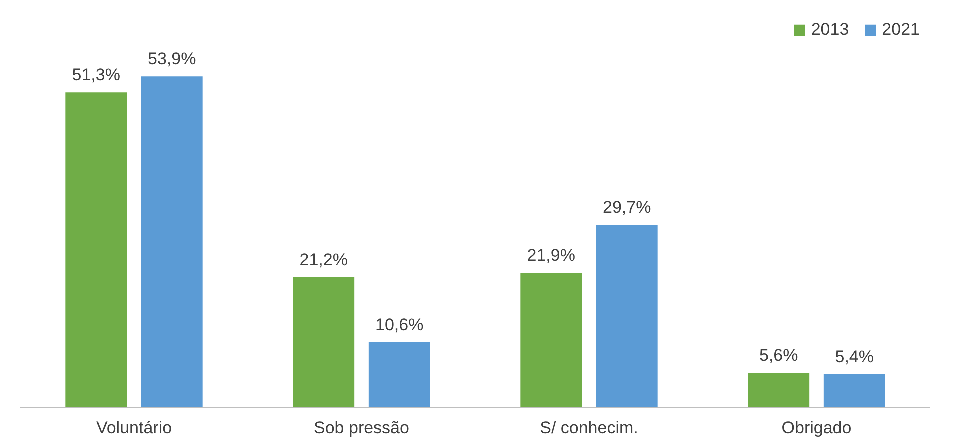  Describe the element at coordinates (778, 356) in the screenshot. I see `data-label: 5,6%` at that location.